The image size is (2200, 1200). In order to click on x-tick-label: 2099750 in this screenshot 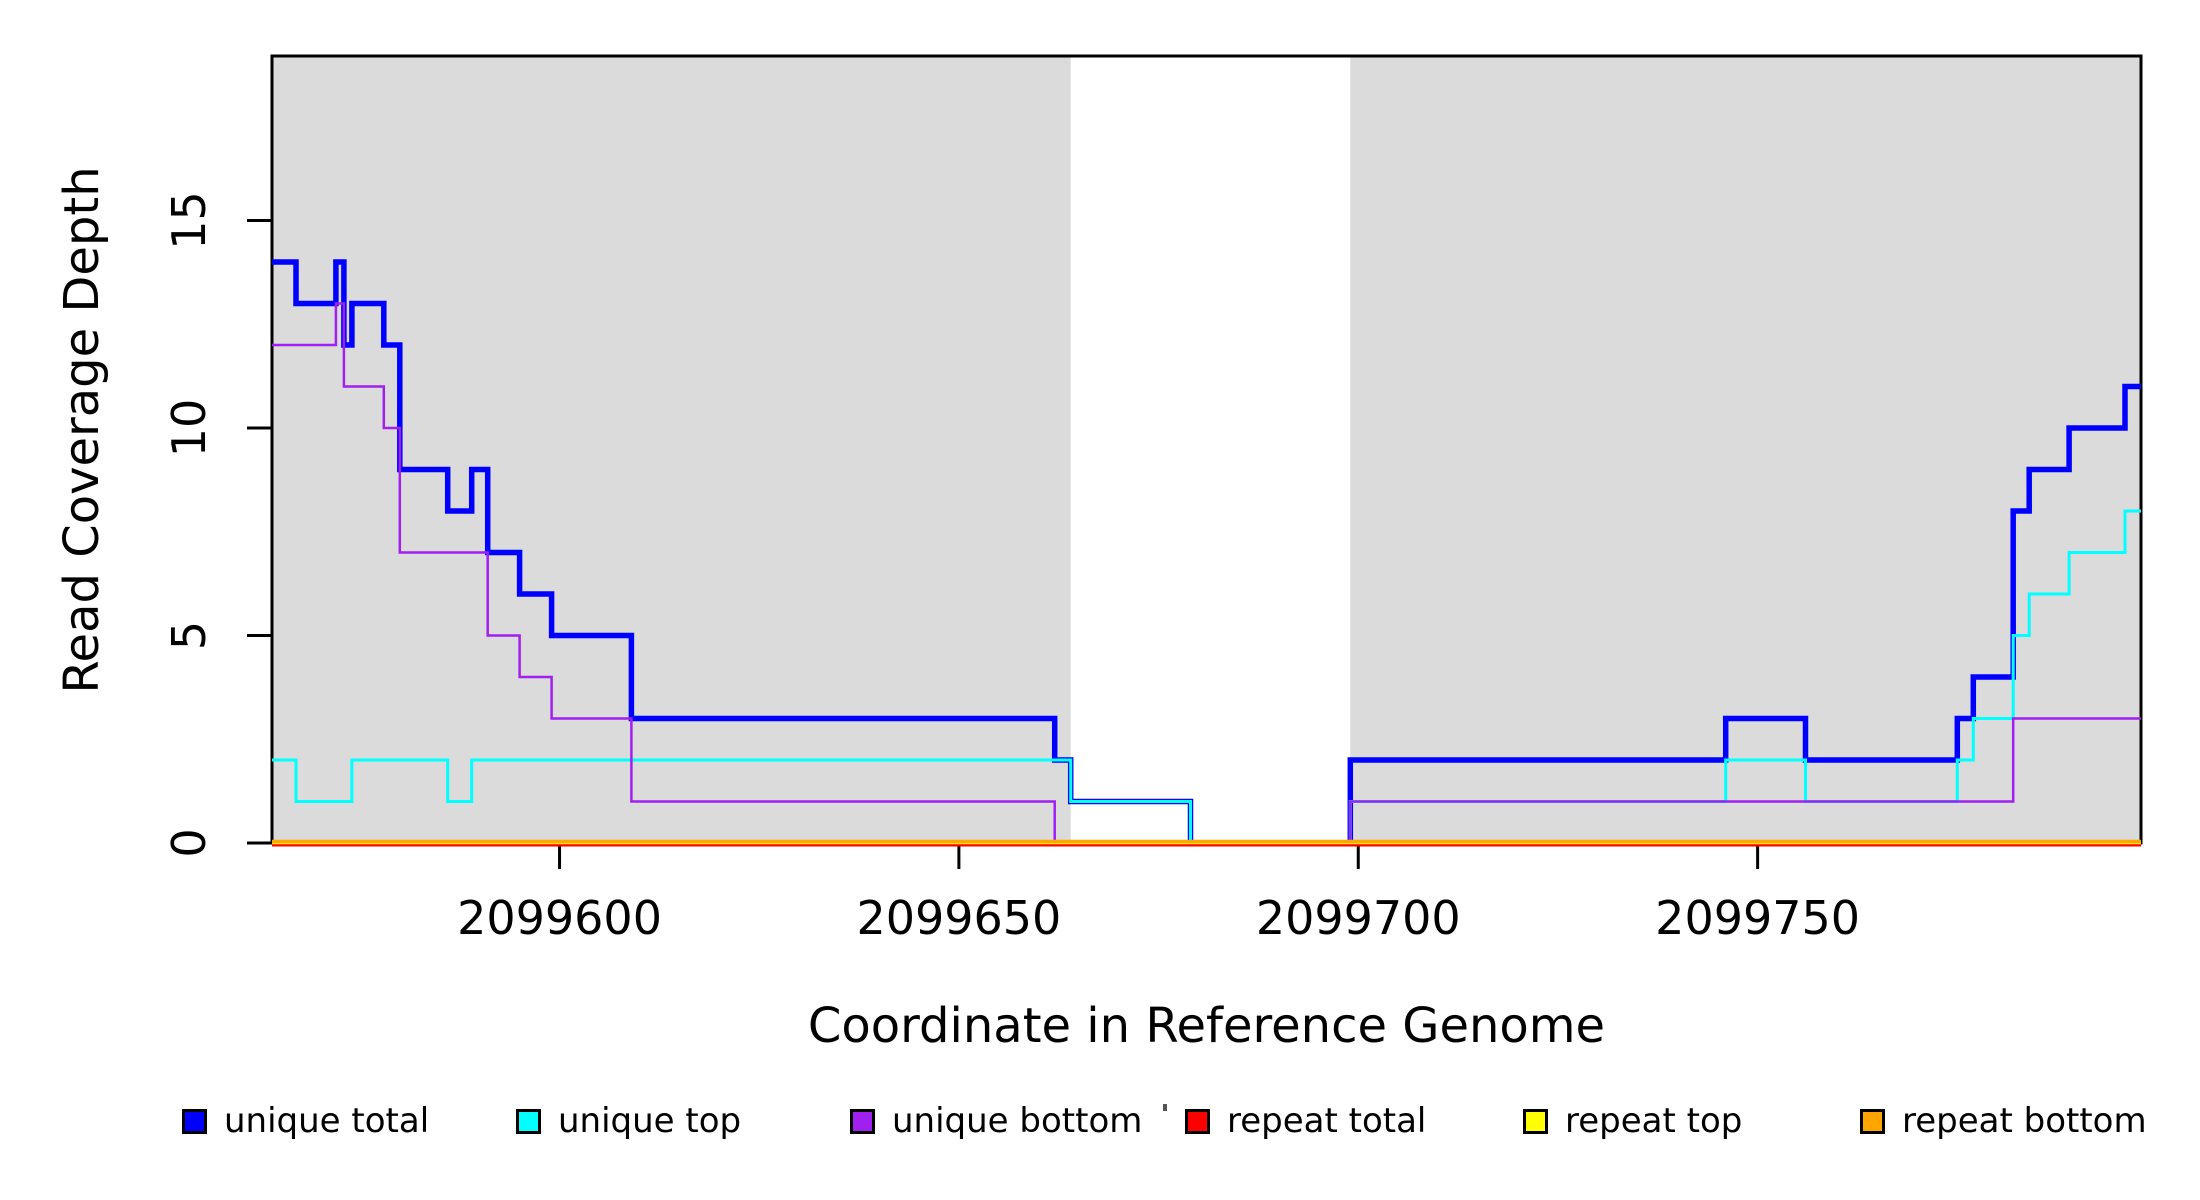, I will do `click(1757, 918)`.